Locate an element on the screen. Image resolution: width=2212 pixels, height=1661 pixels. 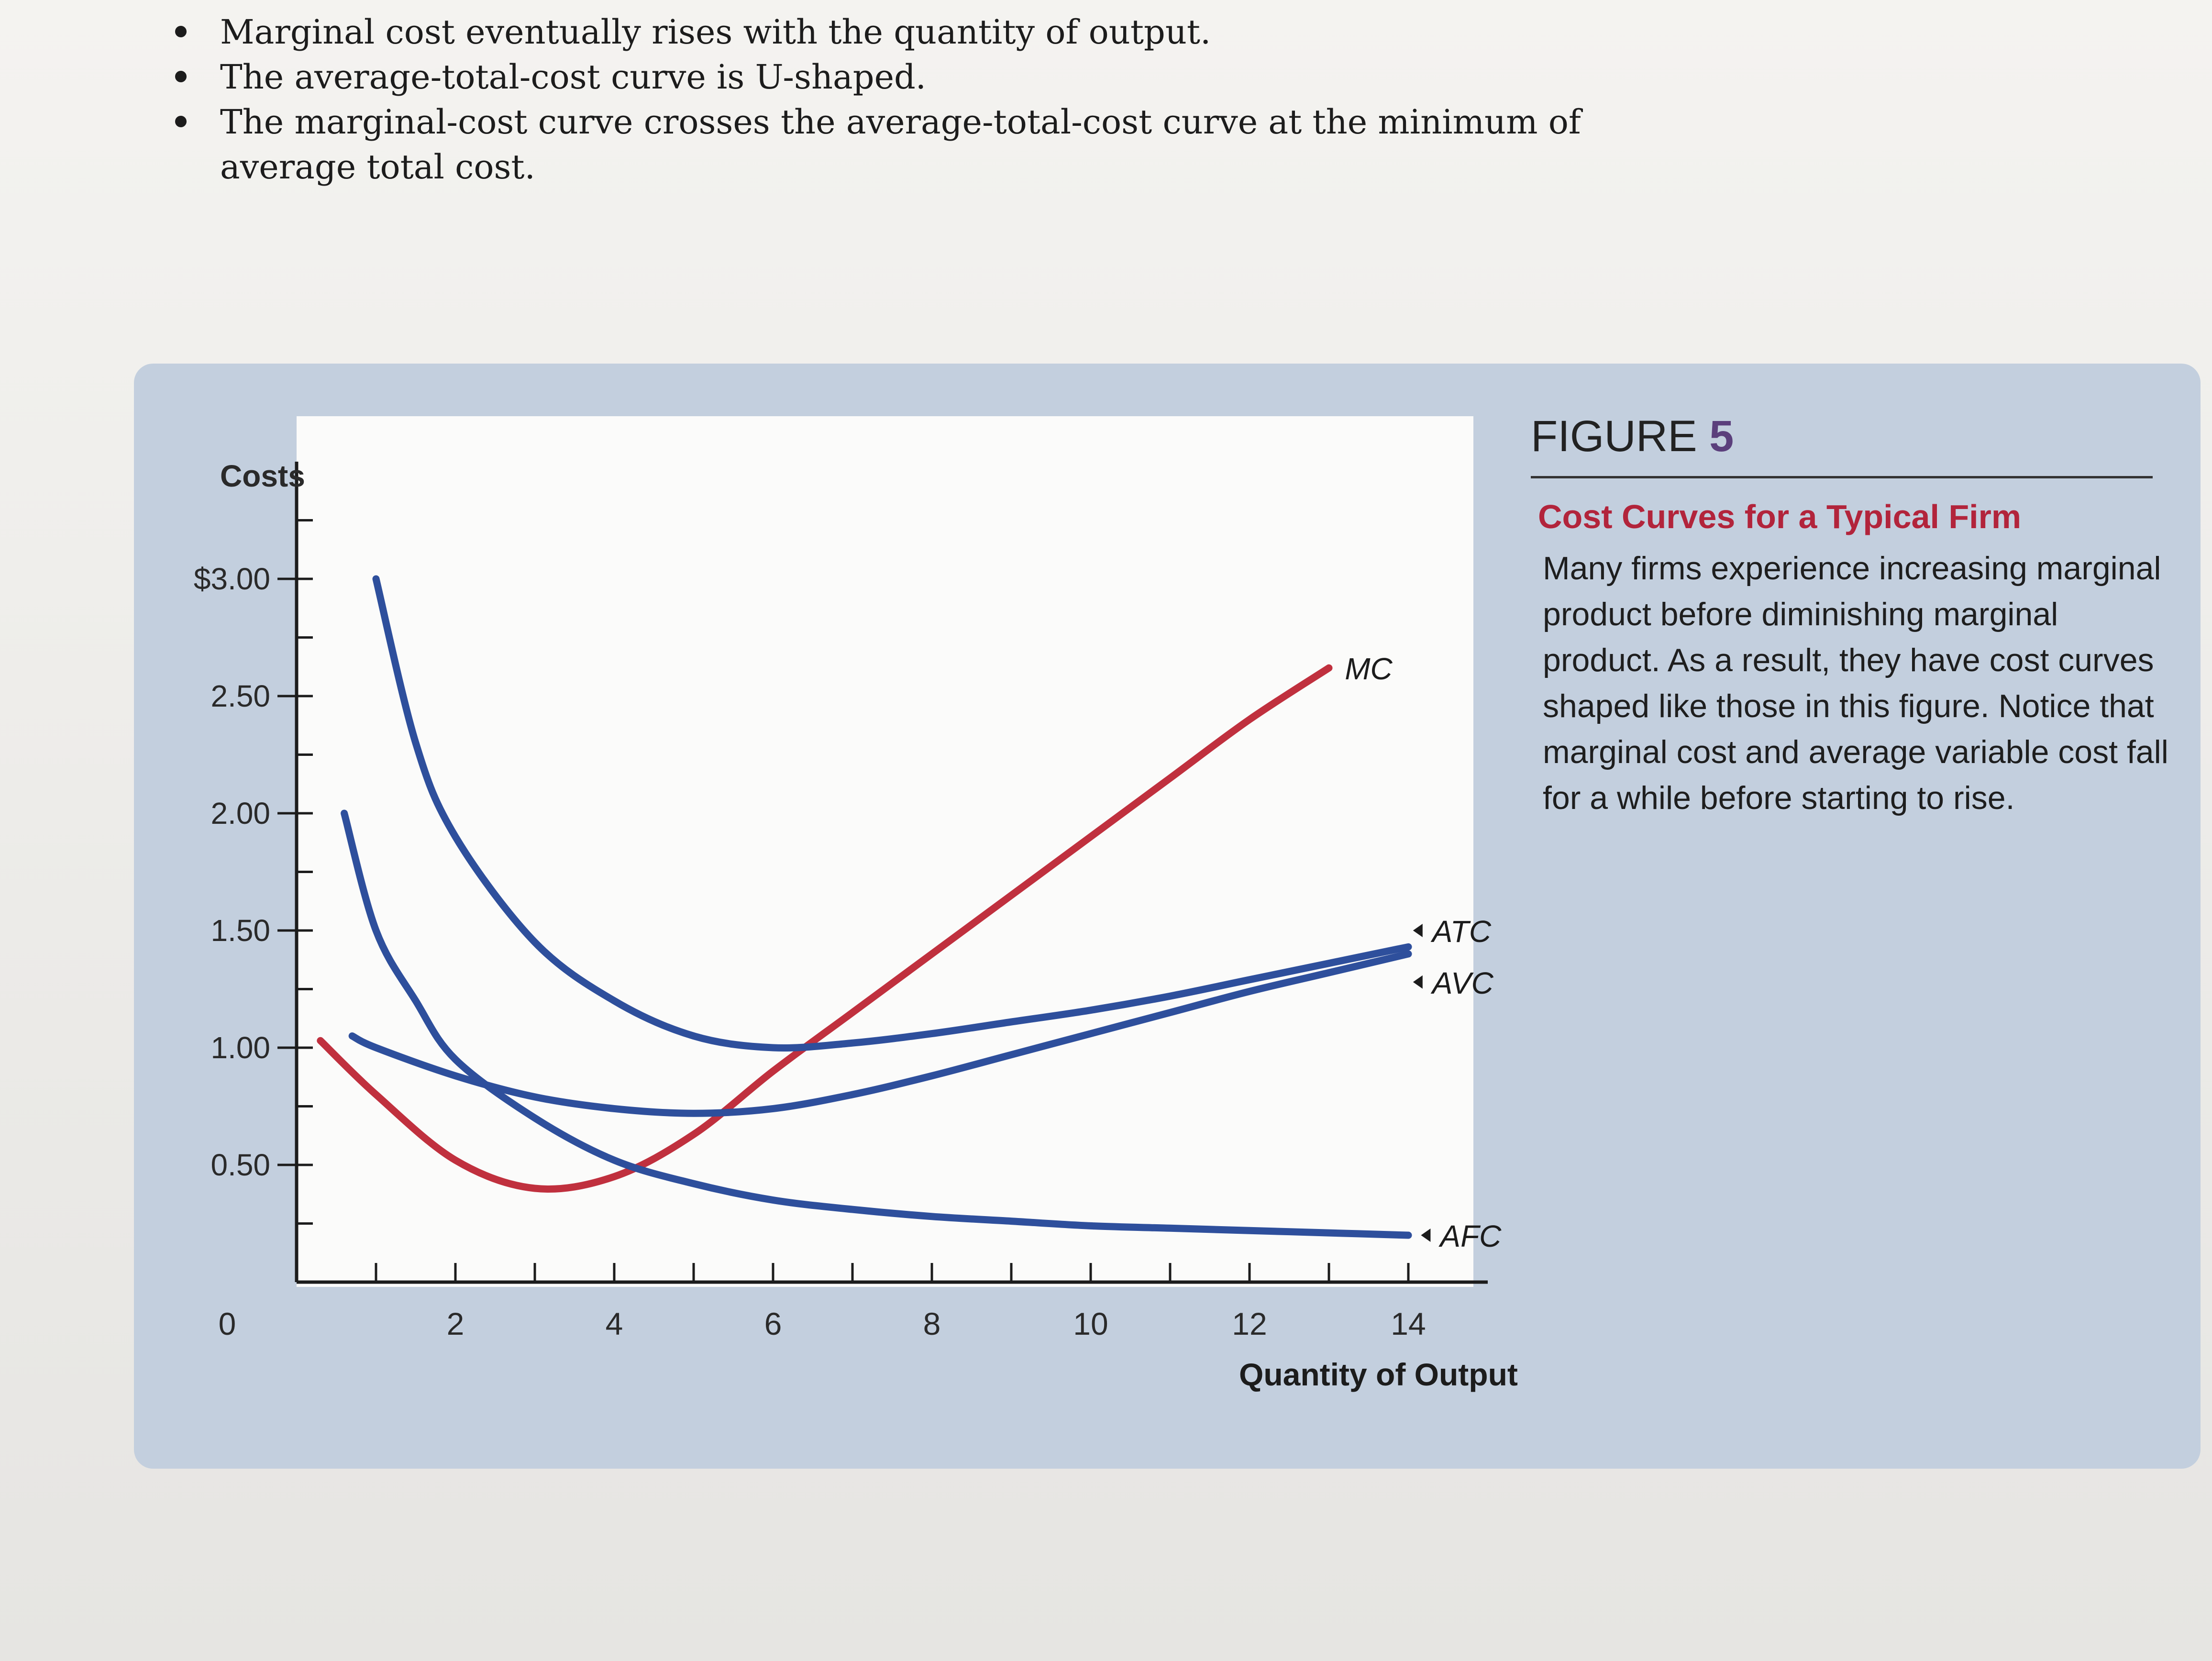
figure-number: 5 is located at coordinates (1721, 436).